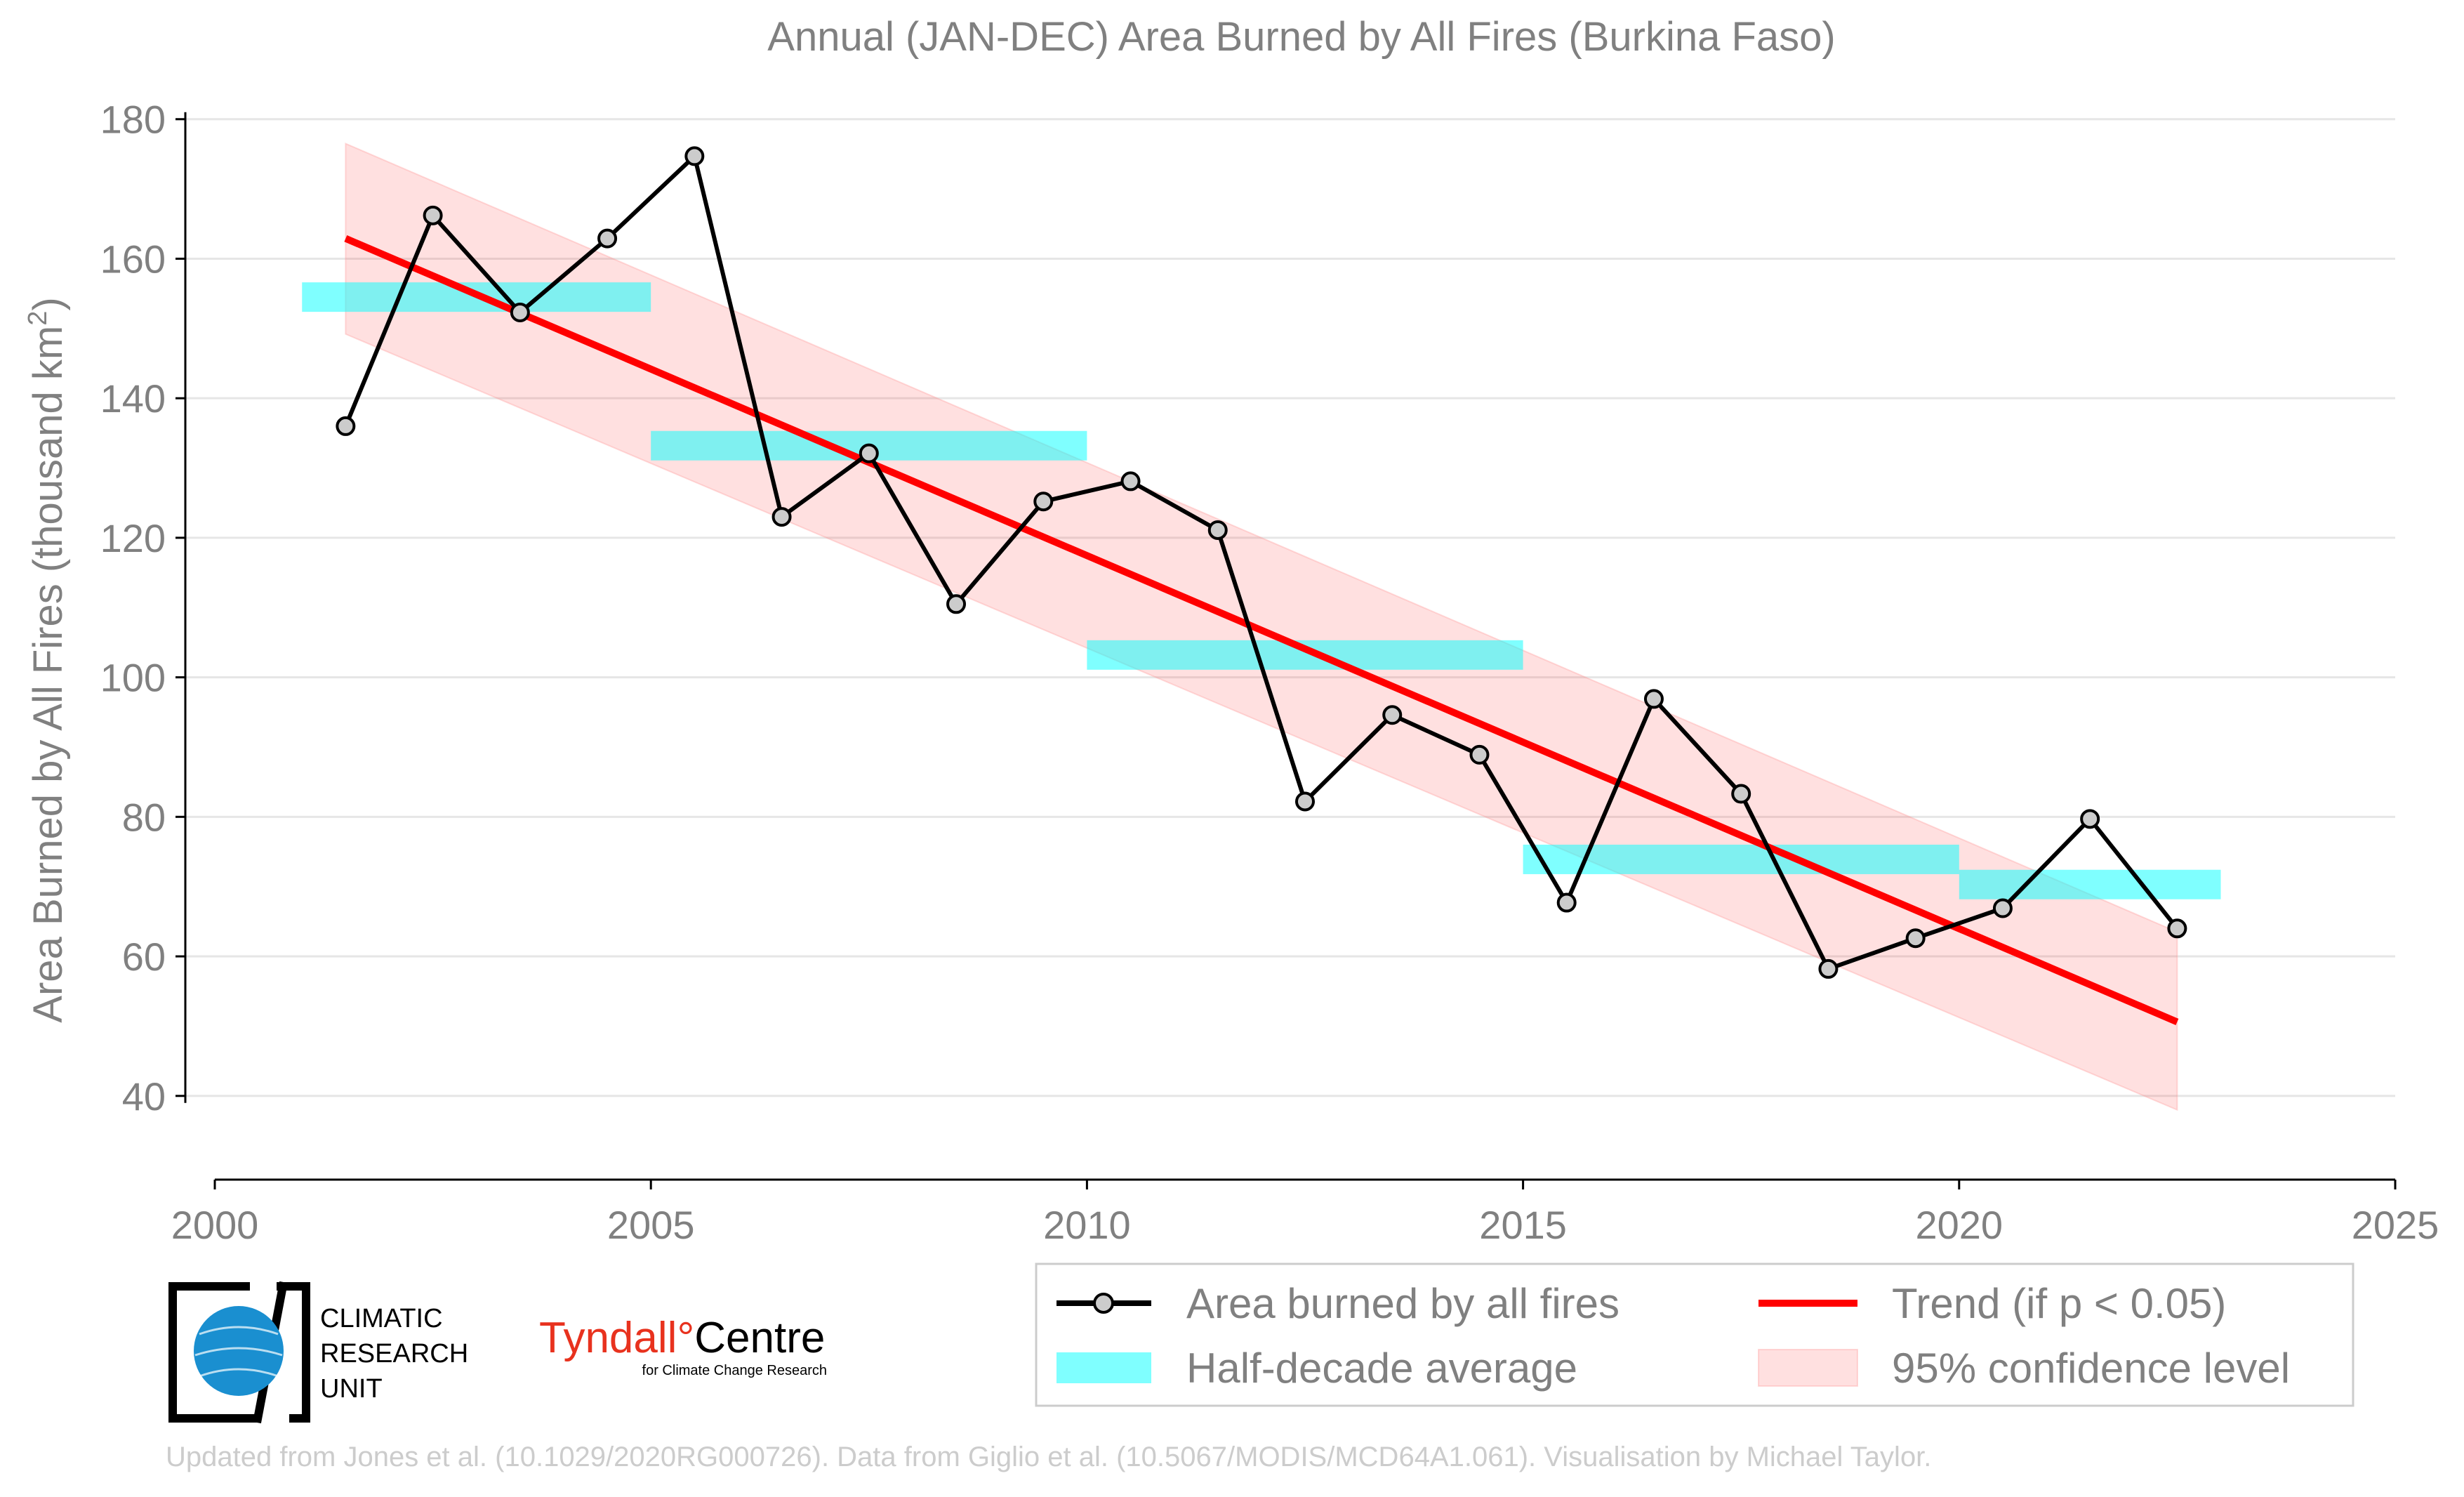  I want to click on legend-label-half-decade: Half-decade average, so click(1382, 1368).